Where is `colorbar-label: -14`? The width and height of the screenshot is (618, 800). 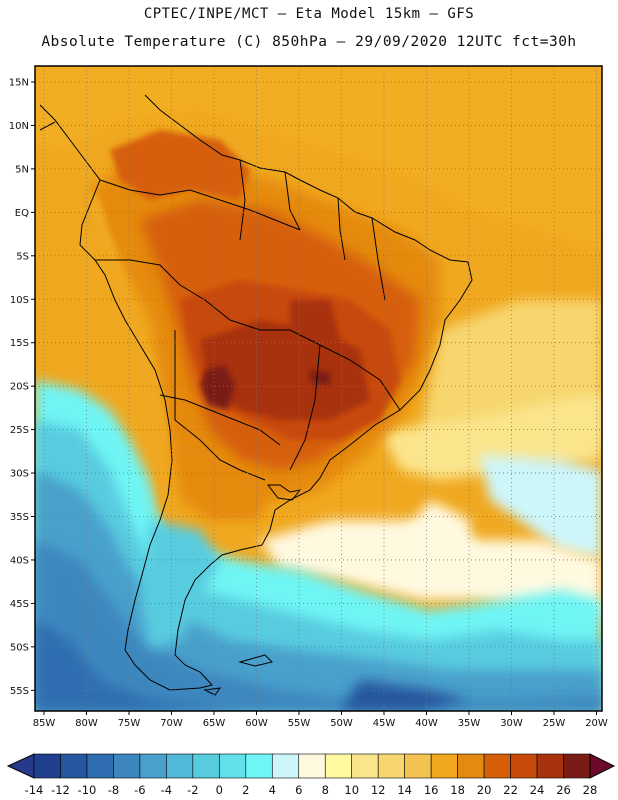 colorbar-label: -14 is located at coordinates (34, 790).